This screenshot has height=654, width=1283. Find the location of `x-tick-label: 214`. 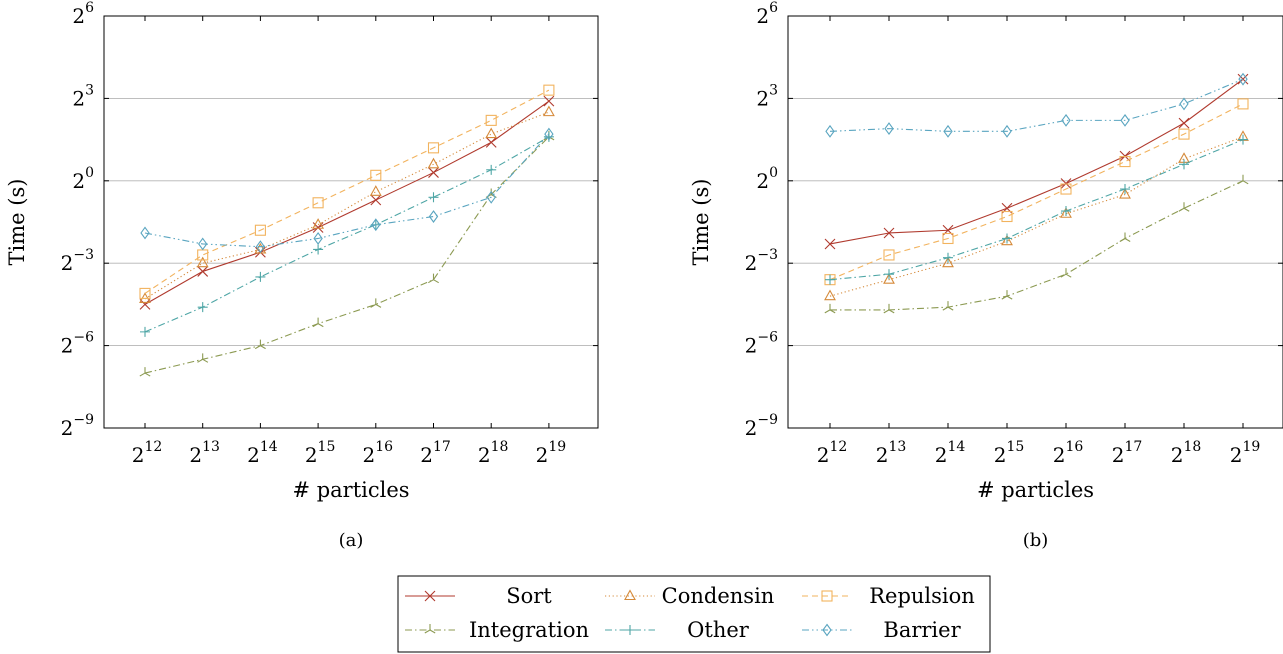

x-tick-label: 214 is located at coordinates (950, 453).